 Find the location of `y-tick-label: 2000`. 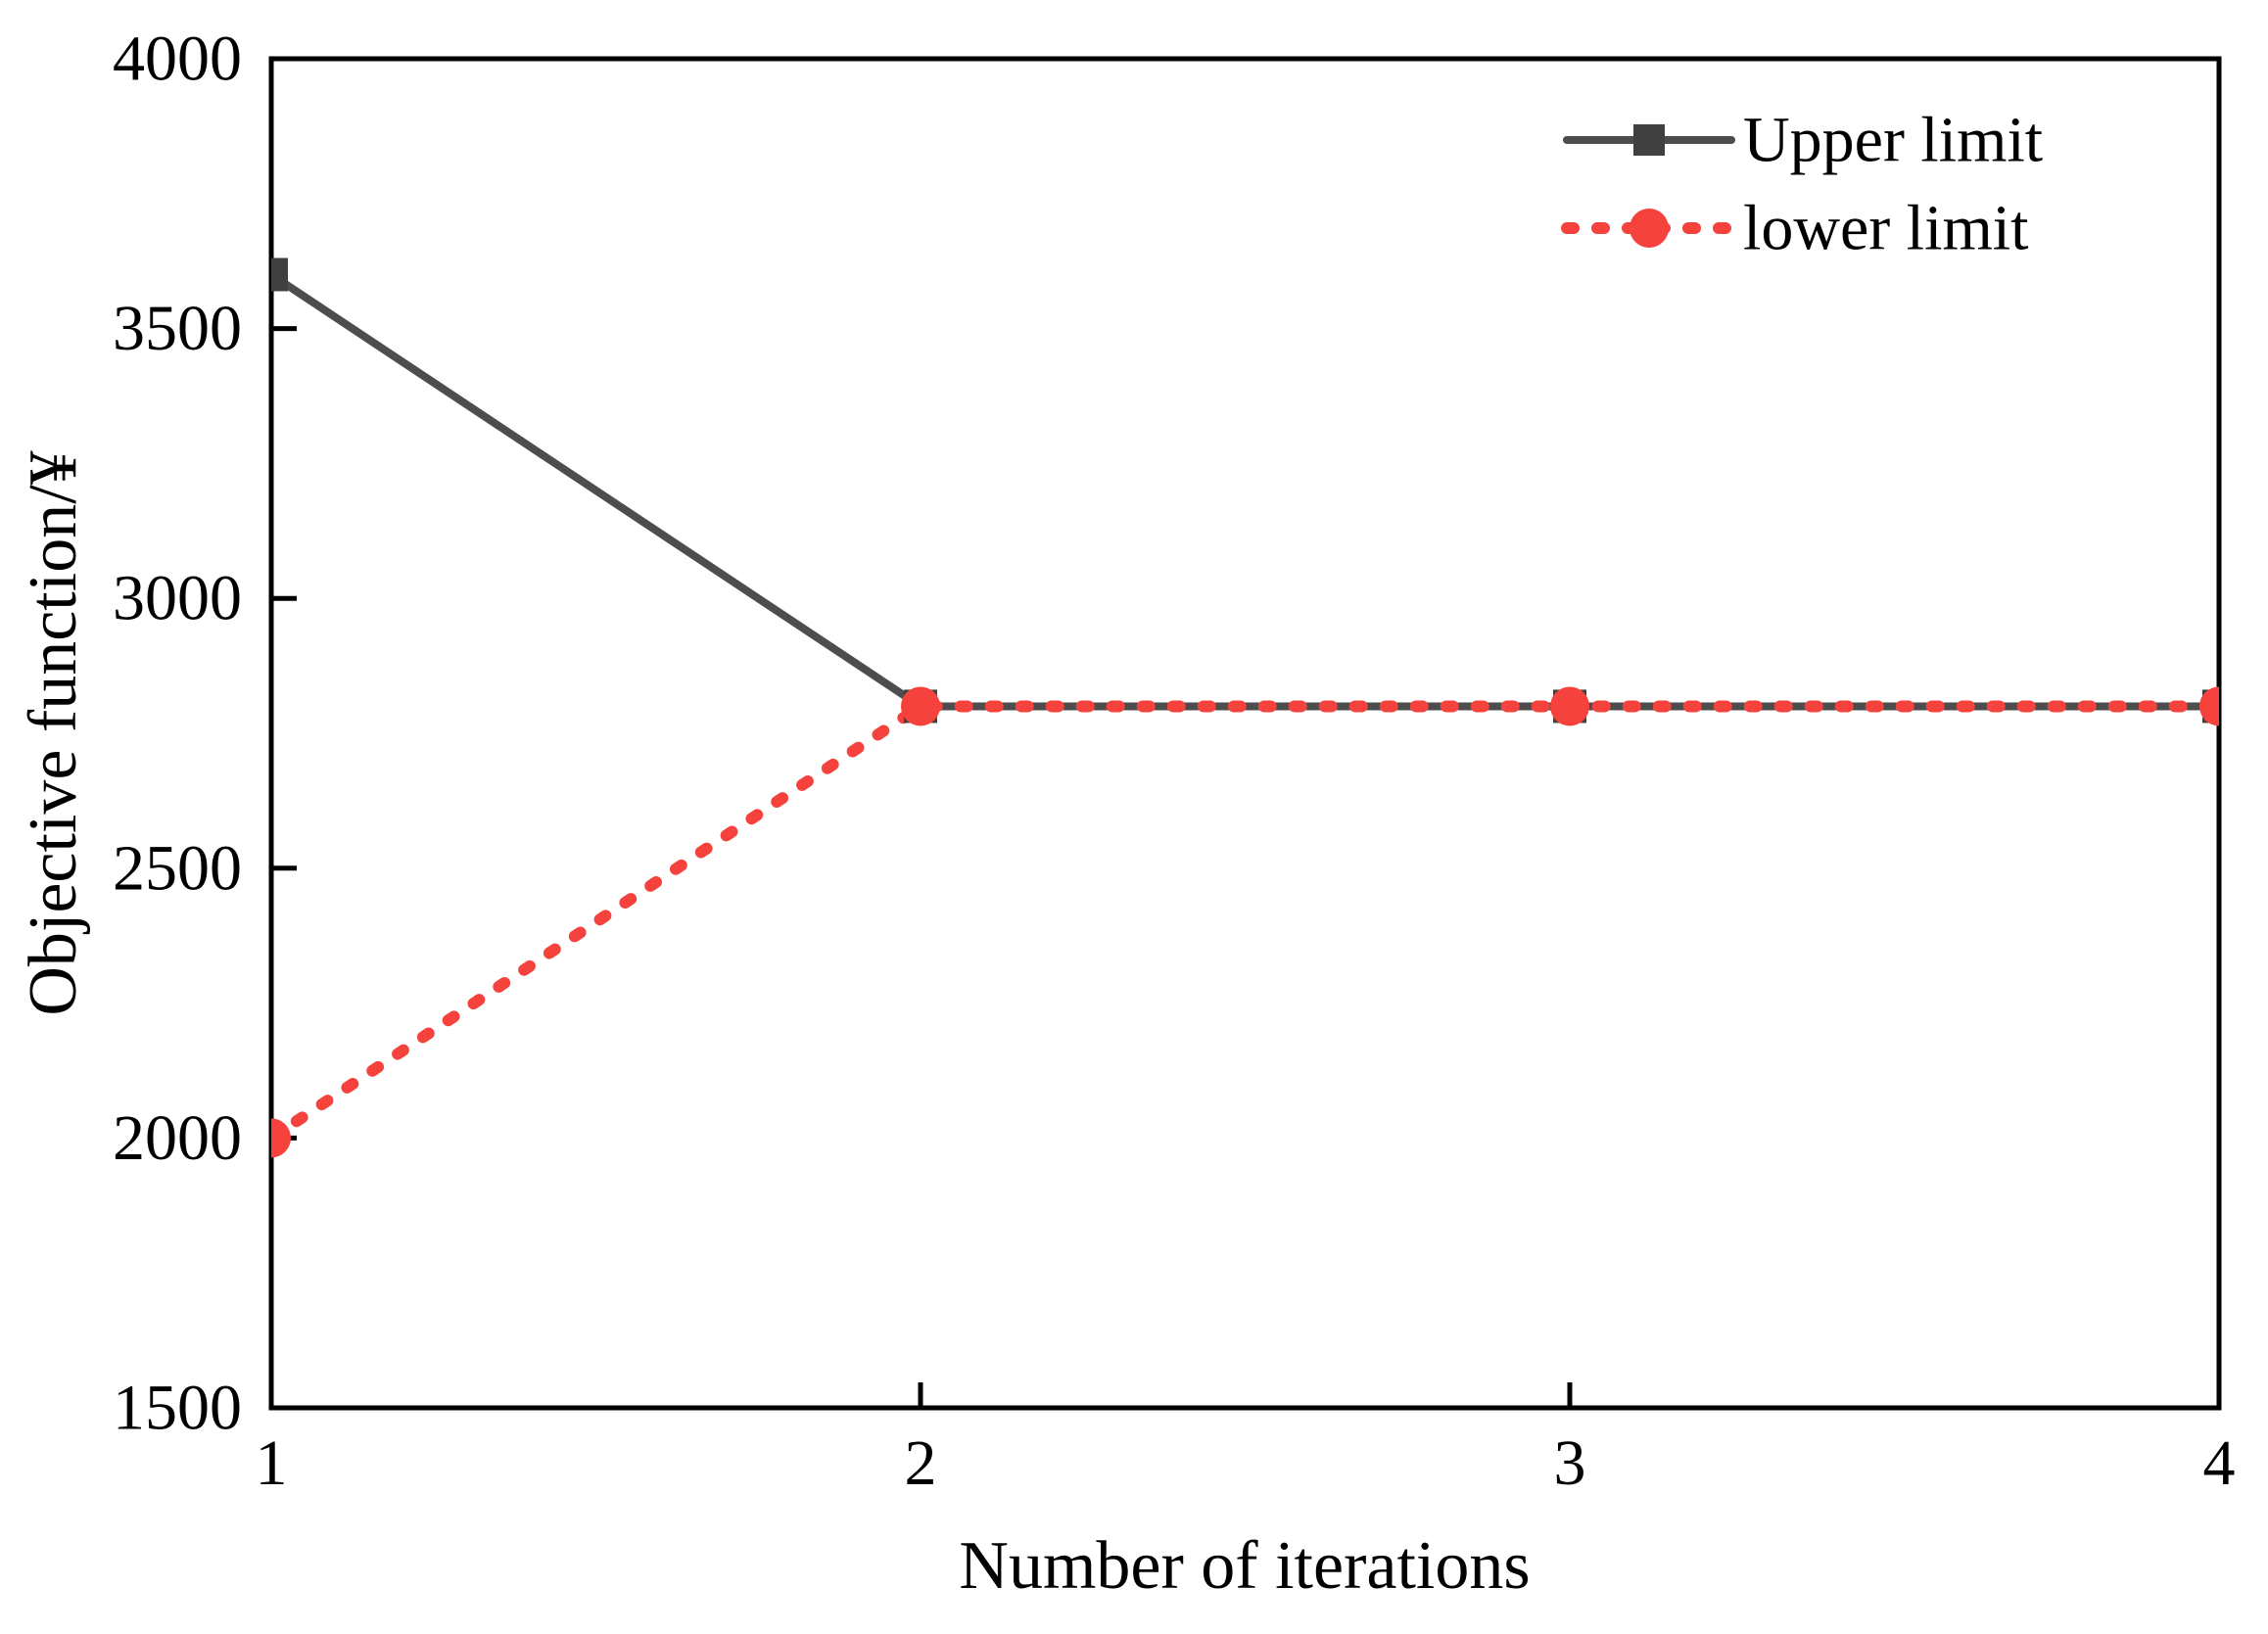

y-tick-label: 2000 is located at coordinates (177, 1138).